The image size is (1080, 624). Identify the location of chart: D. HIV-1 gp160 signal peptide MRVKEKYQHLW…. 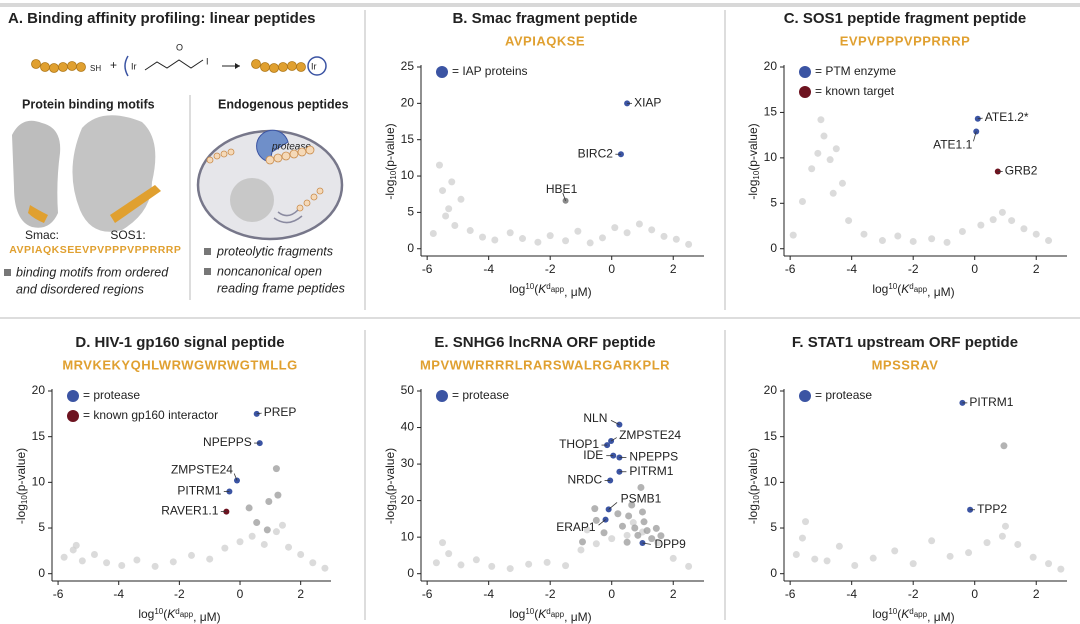
(172, 479).